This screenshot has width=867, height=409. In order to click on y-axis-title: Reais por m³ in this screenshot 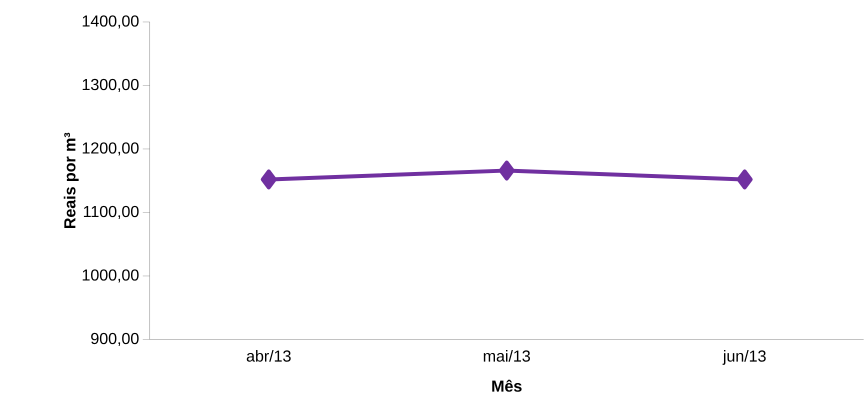, I will do `click(71, 180)`.